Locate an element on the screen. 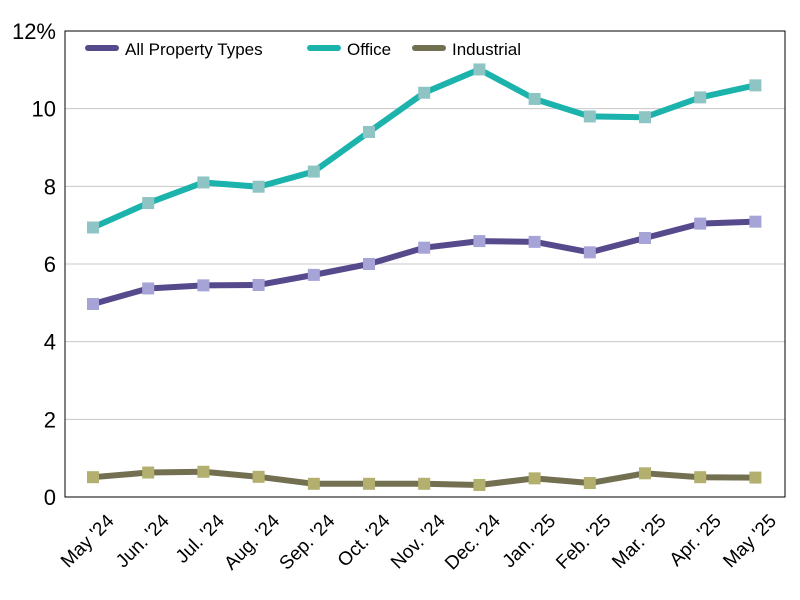  y-tick-label: 12% is located at coordinates (34, 31).